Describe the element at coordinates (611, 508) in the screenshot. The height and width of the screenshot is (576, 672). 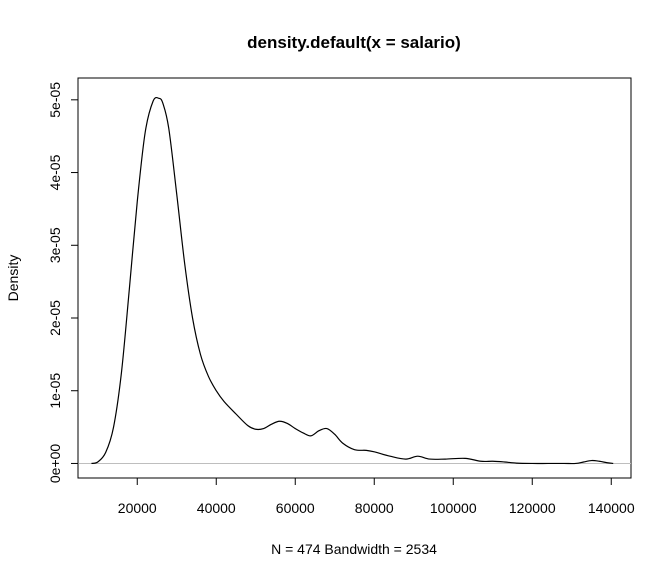
I see `x-tick-label: 140000` at that location.